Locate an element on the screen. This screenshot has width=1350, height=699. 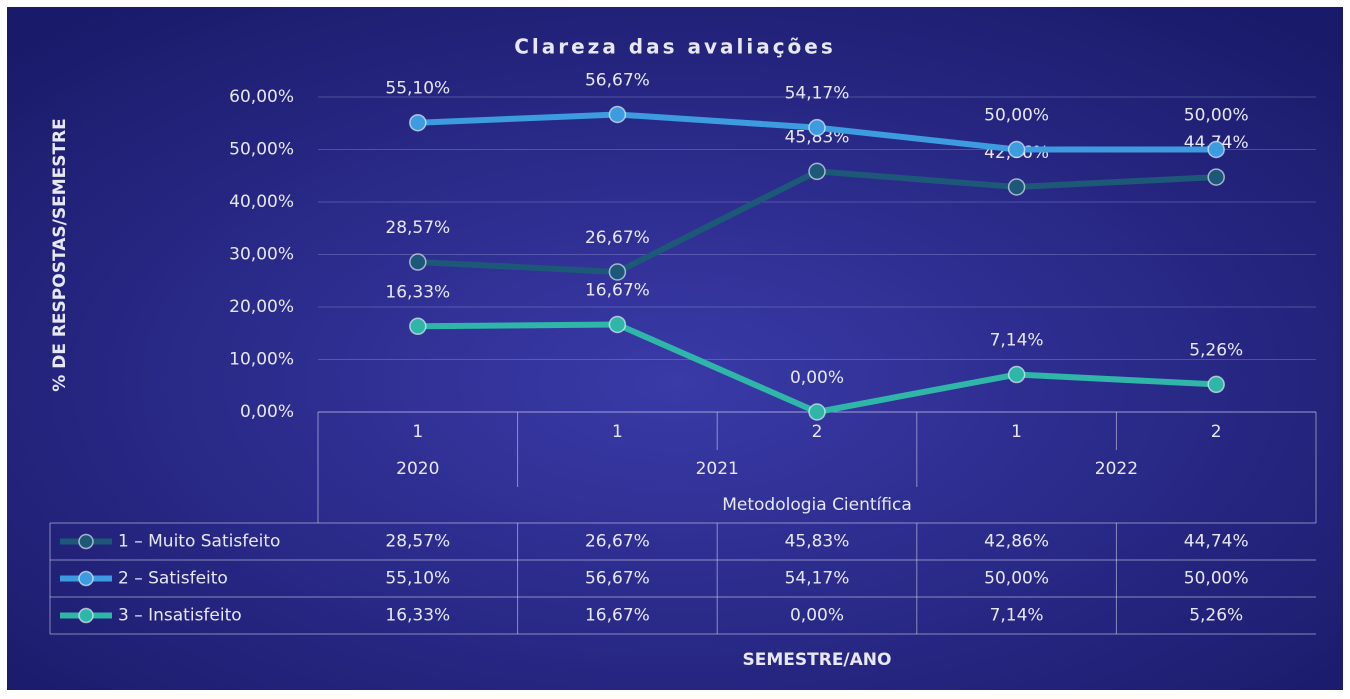
data-label: 16,33% is located at coordinates (417, 292).